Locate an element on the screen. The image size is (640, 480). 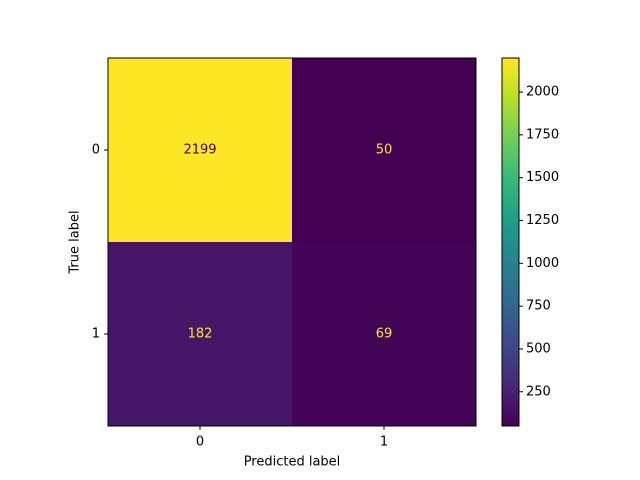
colorbar-tick-label: 1250 is located at coordinates (542, 220).